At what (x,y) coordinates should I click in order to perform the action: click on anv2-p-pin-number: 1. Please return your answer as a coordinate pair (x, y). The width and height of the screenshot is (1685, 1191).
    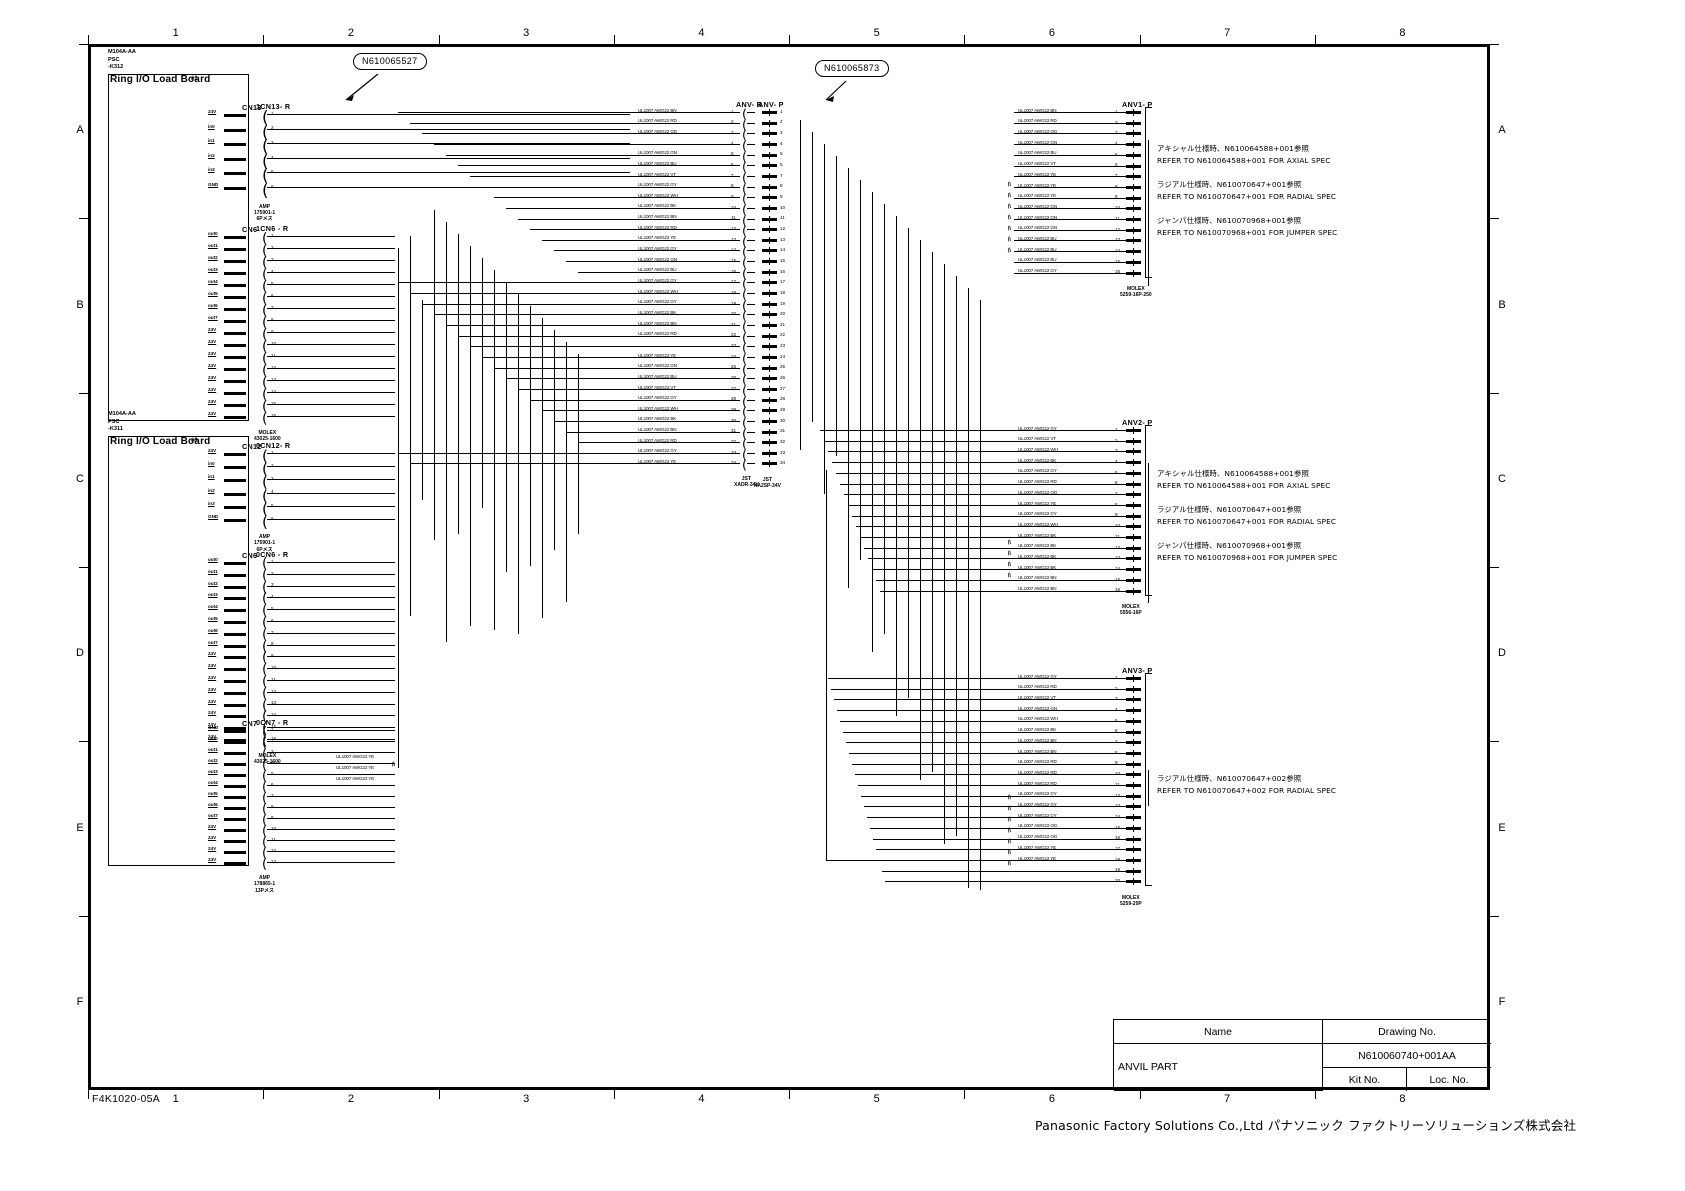
    Looking at the image, I should click on (1116, 429).